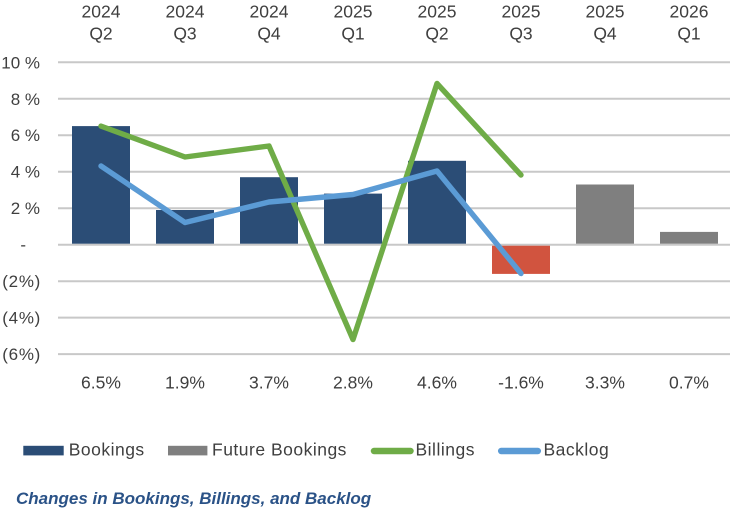 The height and width of the screenshot is (514, 730). What do you see at coordinates (101, 383) in the screenshot?
I see `svg-text: 6.5%` at bounding box center [101, 383].